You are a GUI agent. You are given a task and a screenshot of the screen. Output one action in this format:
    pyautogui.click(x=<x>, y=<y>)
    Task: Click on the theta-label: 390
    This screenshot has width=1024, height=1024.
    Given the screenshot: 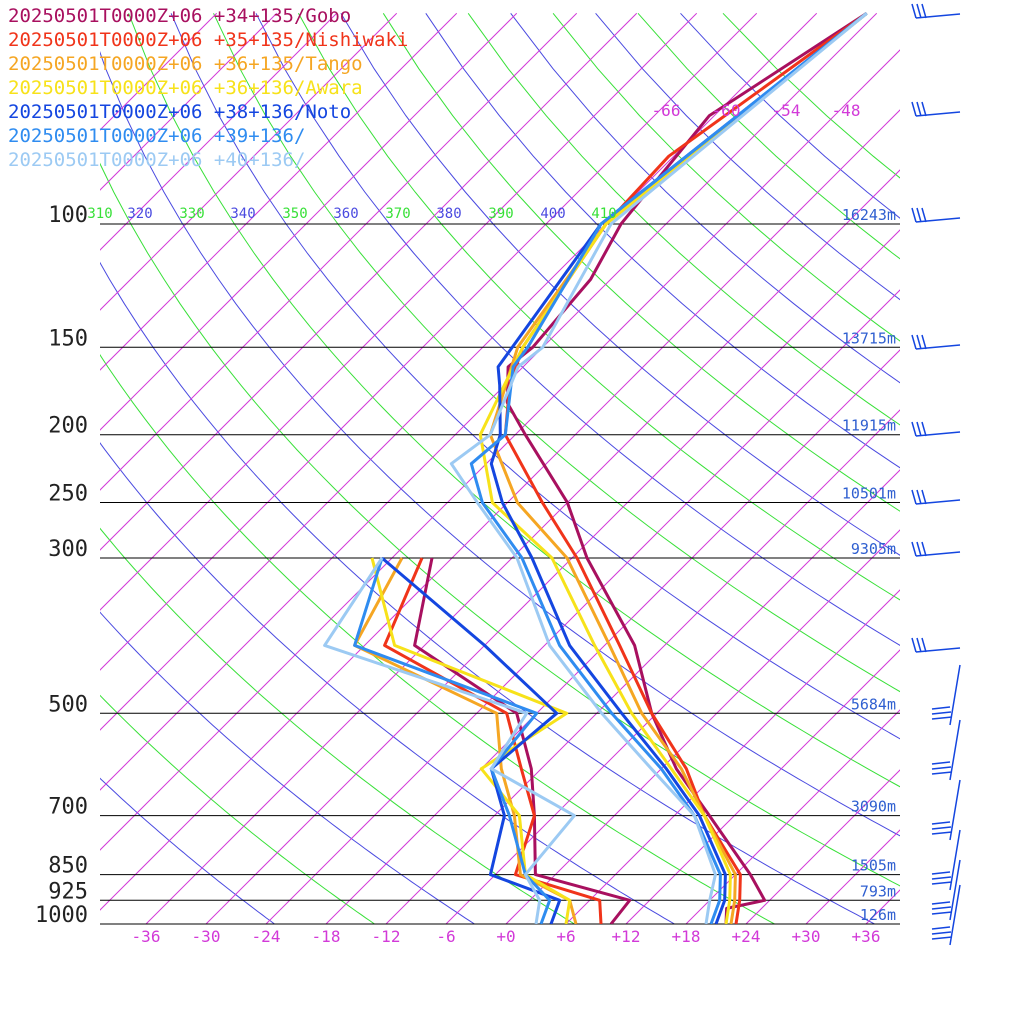 What is the action you would take?
    pyautogui.click(x=500, y=214)
    